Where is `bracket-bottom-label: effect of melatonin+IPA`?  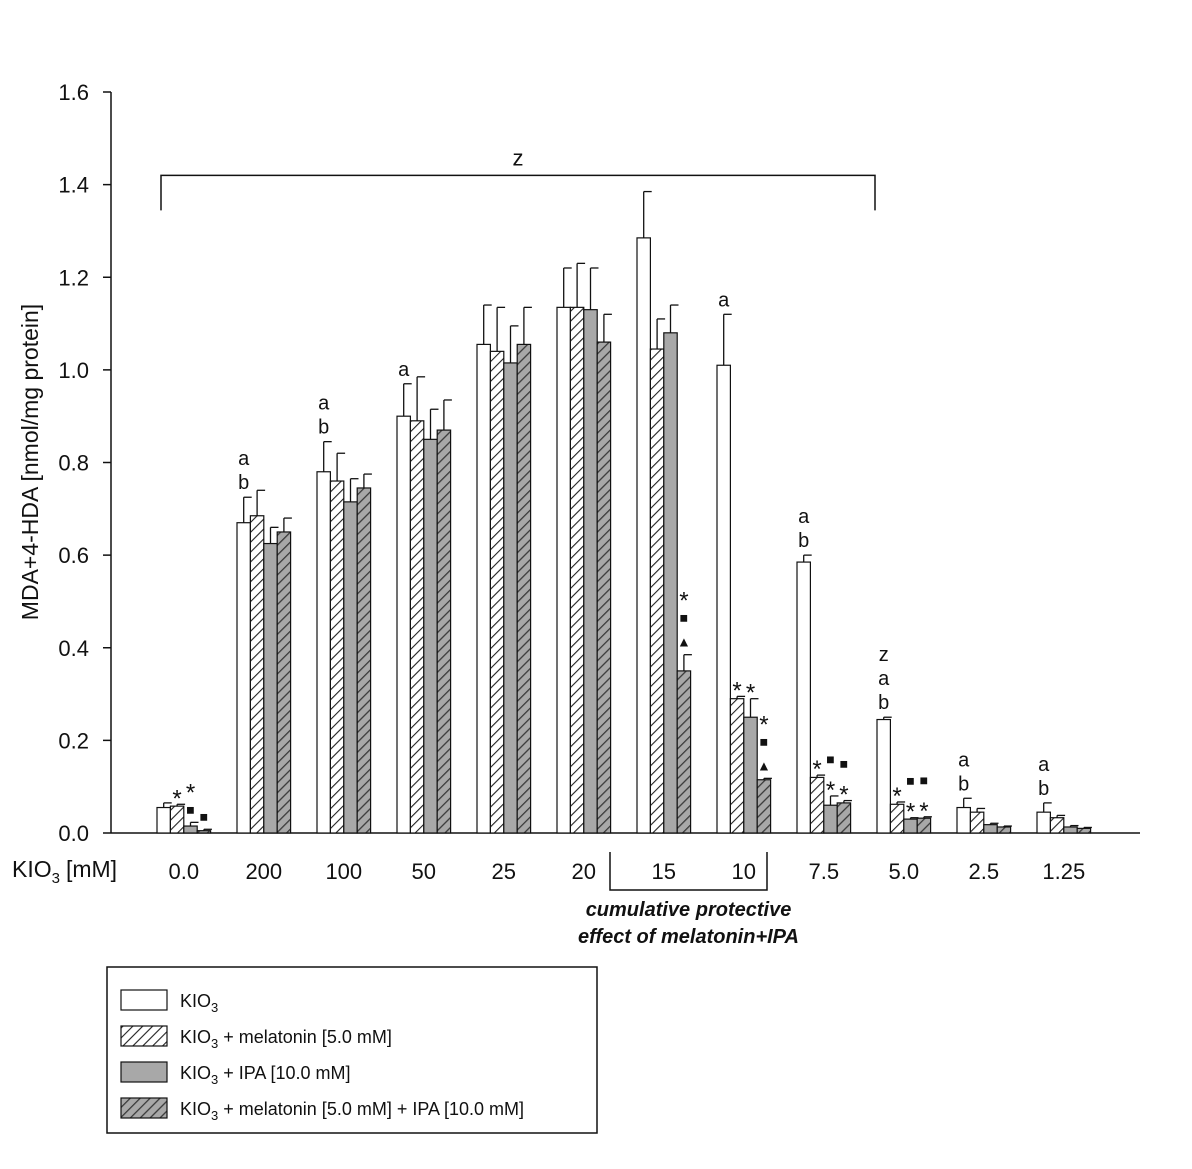
bracket-bottom-label: effect of melatonin+IPA is located at coordinates (688, 937).